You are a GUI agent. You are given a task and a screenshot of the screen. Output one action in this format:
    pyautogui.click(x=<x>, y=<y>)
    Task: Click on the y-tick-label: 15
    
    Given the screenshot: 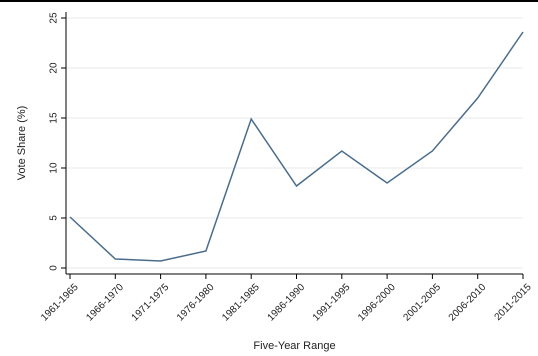 What is the action you would take?
    pyautogui.click(x=54, y=118)
    